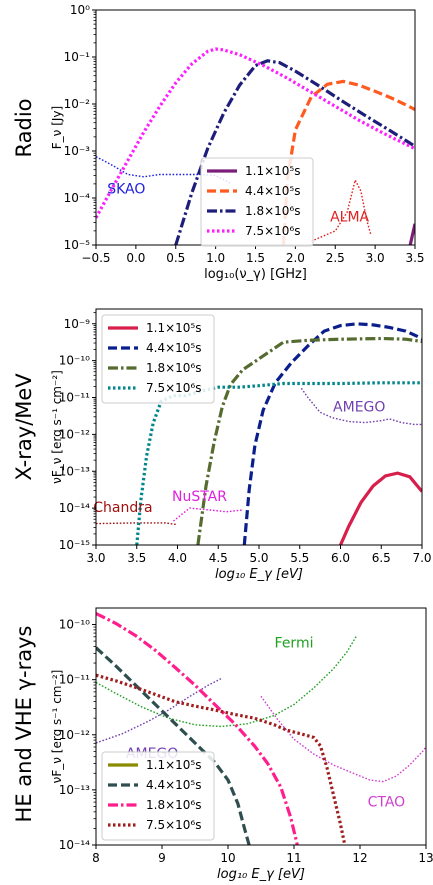  I want to click on instrument-label-ctao: CTAO, so click(387, 802).